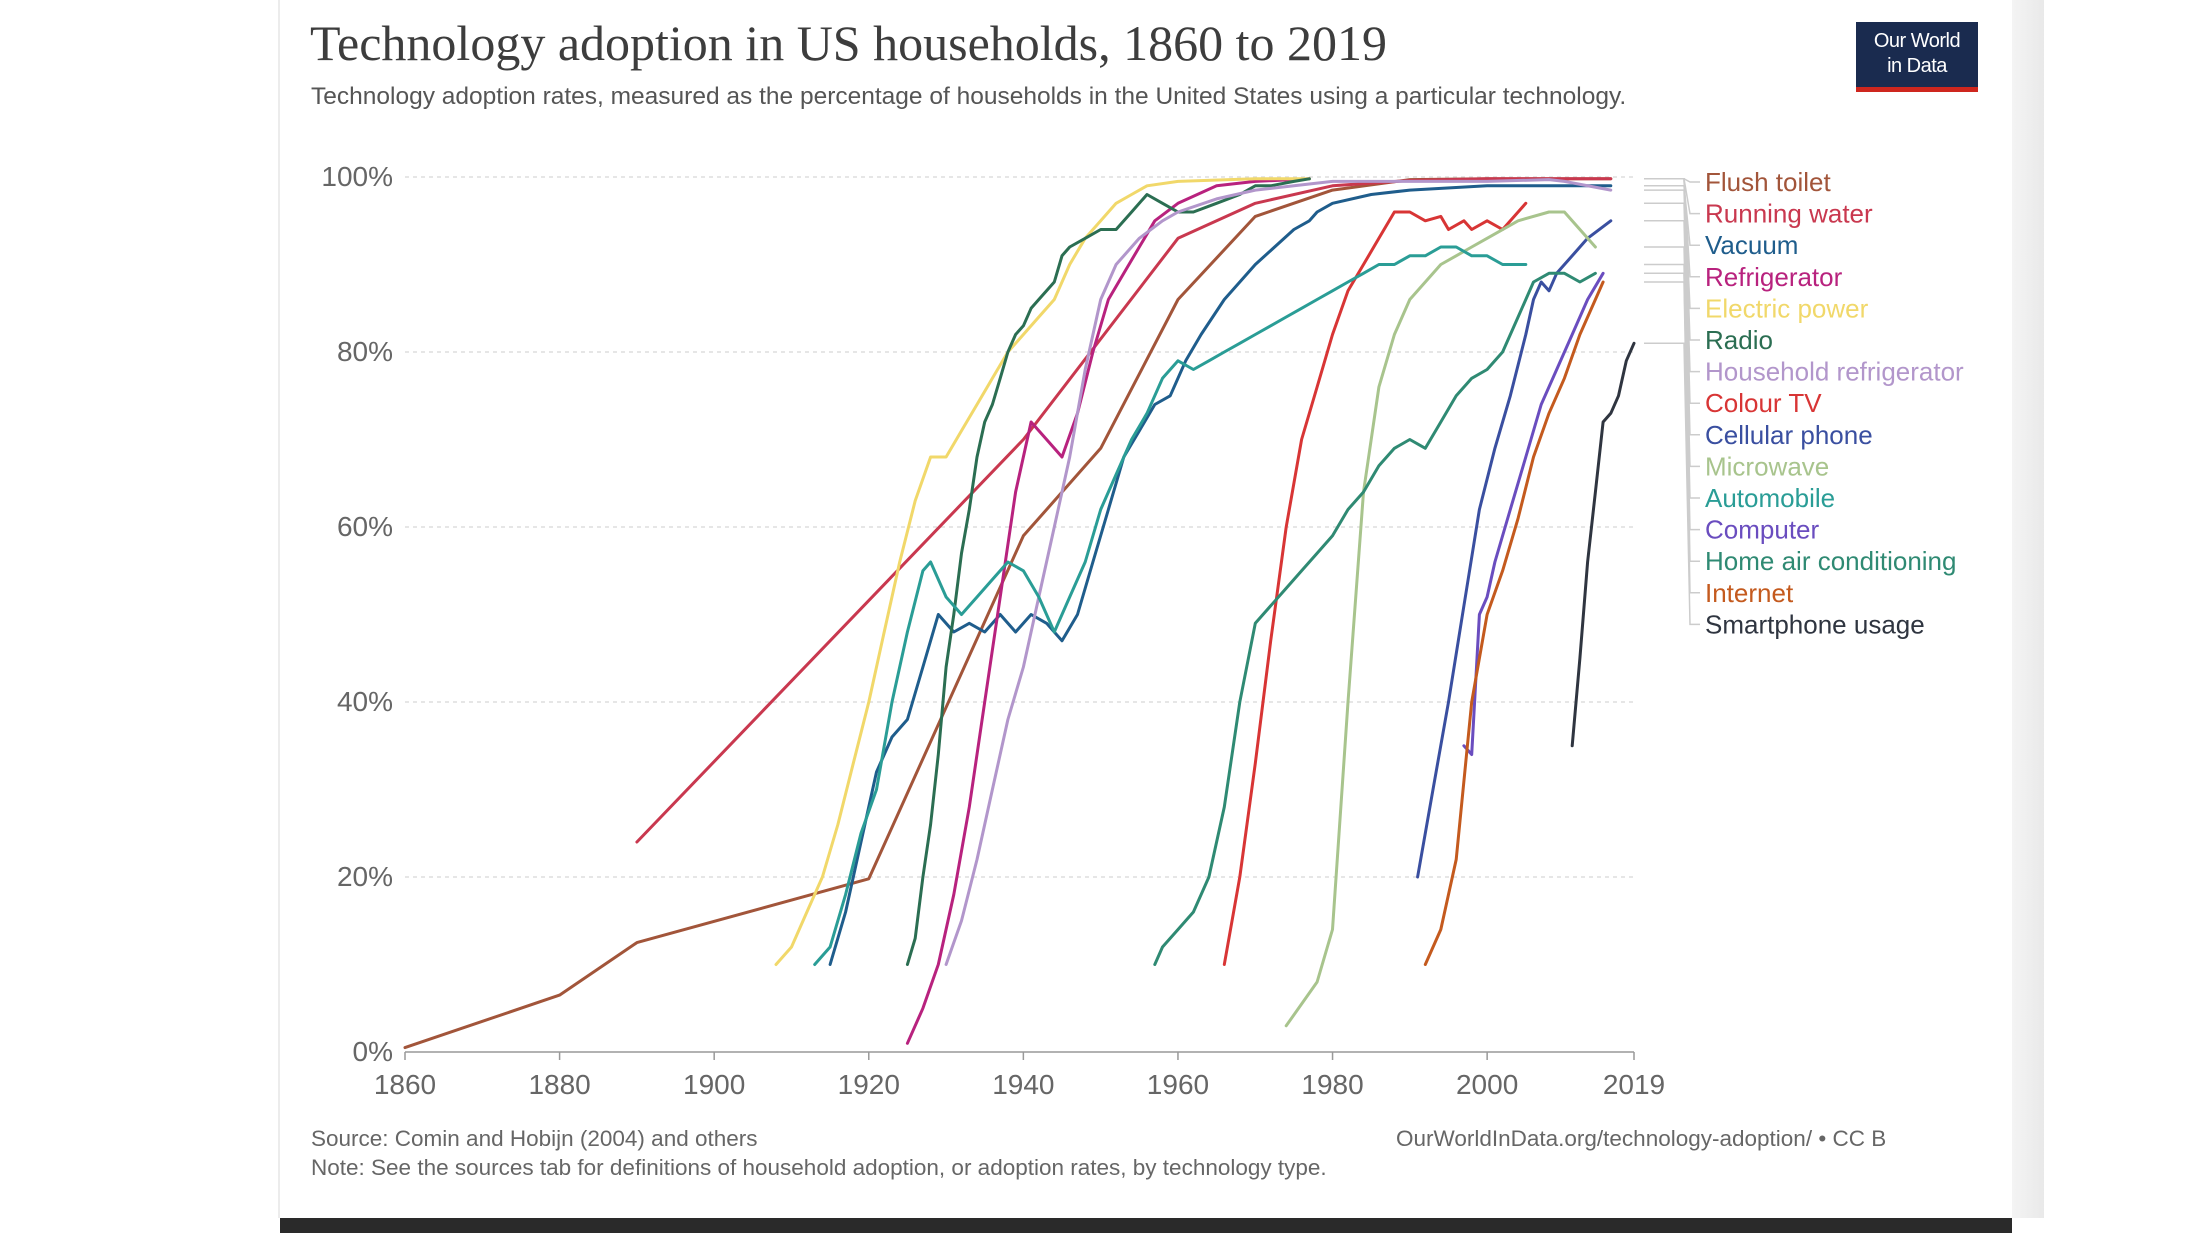  Describe the element at coordinates (1751, 245) in the screenshot. I see `legend-label: Vacuum` at that location.